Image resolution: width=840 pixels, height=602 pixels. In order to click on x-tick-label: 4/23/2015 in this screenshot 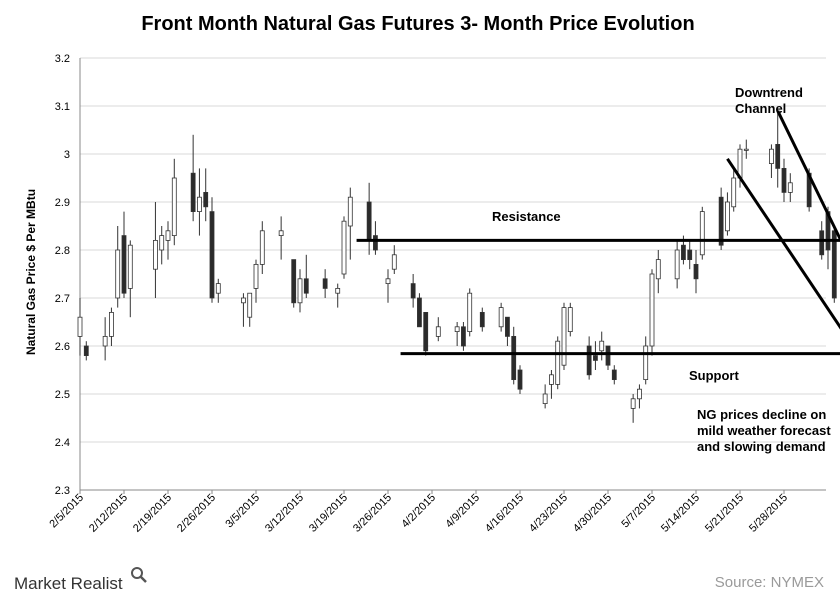, I will do `click(548, 513)`.